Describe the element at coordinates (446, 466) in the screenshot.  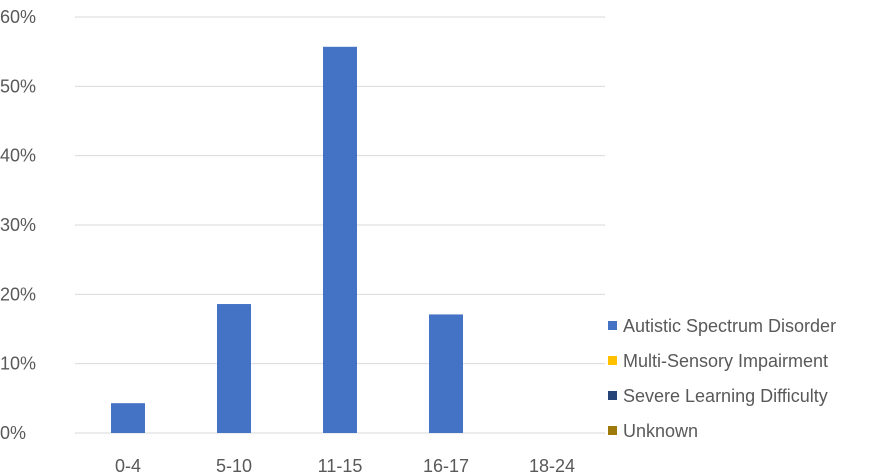
I see `x-tick-label: 16-17` at that location.